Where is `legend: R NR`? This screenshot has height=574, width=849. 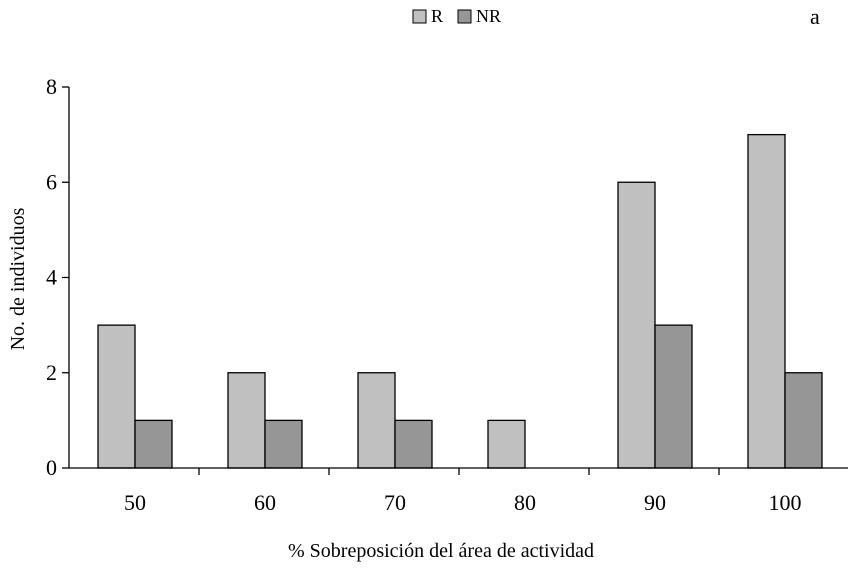 legend: R NR is located at coordinates (456, 16).